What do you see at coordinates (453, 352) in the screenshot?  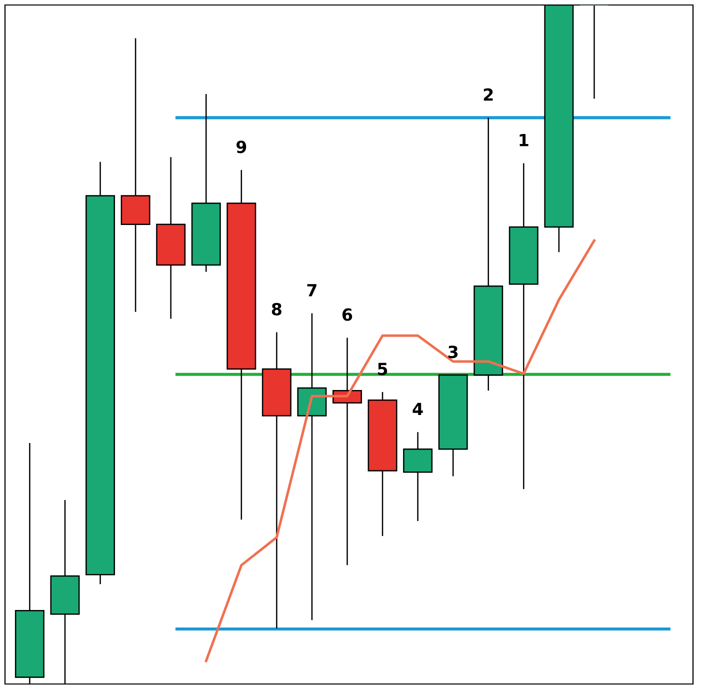 I see `text: 3` at bounding box center [453, 352].